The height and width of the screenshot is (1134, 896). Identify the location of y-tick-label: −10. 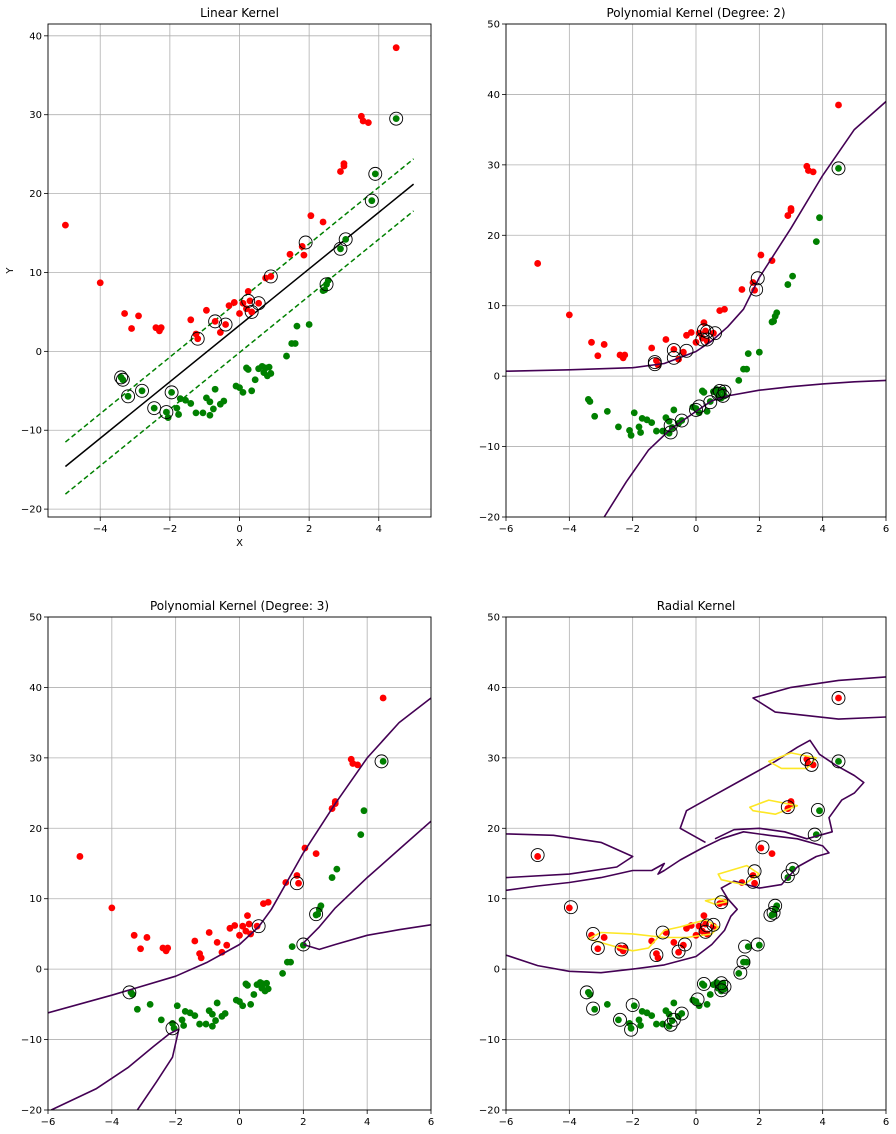
(31, 431).